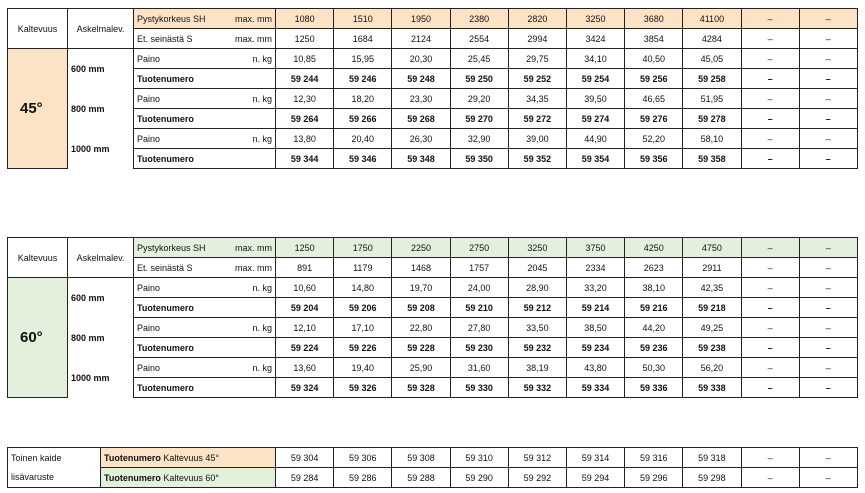 This screenshot has width=865, height=493. Describe the element at coordinates (37, 337) in the screenshot. I see `slope-angle: 60°` at that location.